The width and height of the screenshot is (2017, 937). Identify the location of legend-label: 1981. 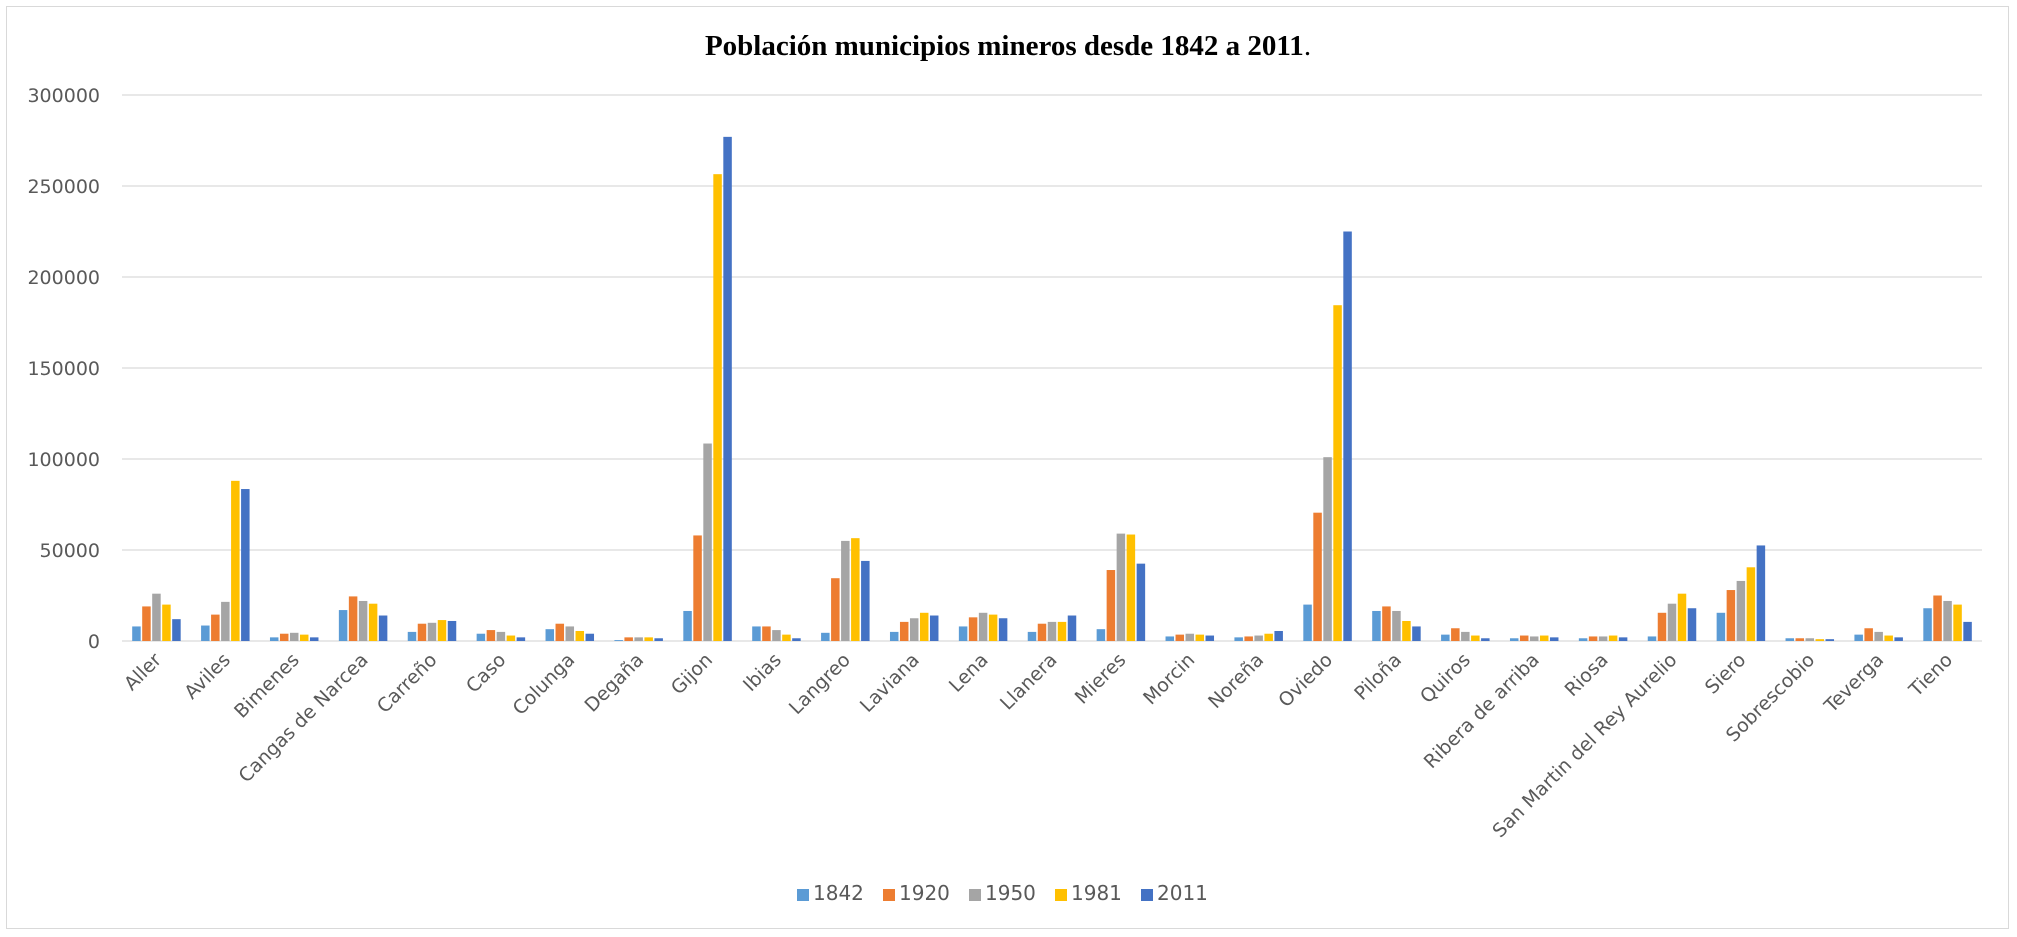
(1096, 893).